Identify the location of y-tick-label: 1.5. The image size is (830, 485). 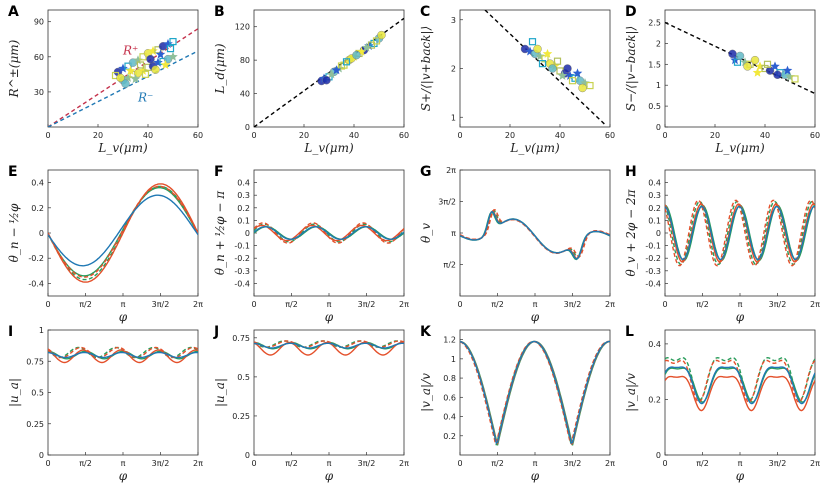
(654, 64).